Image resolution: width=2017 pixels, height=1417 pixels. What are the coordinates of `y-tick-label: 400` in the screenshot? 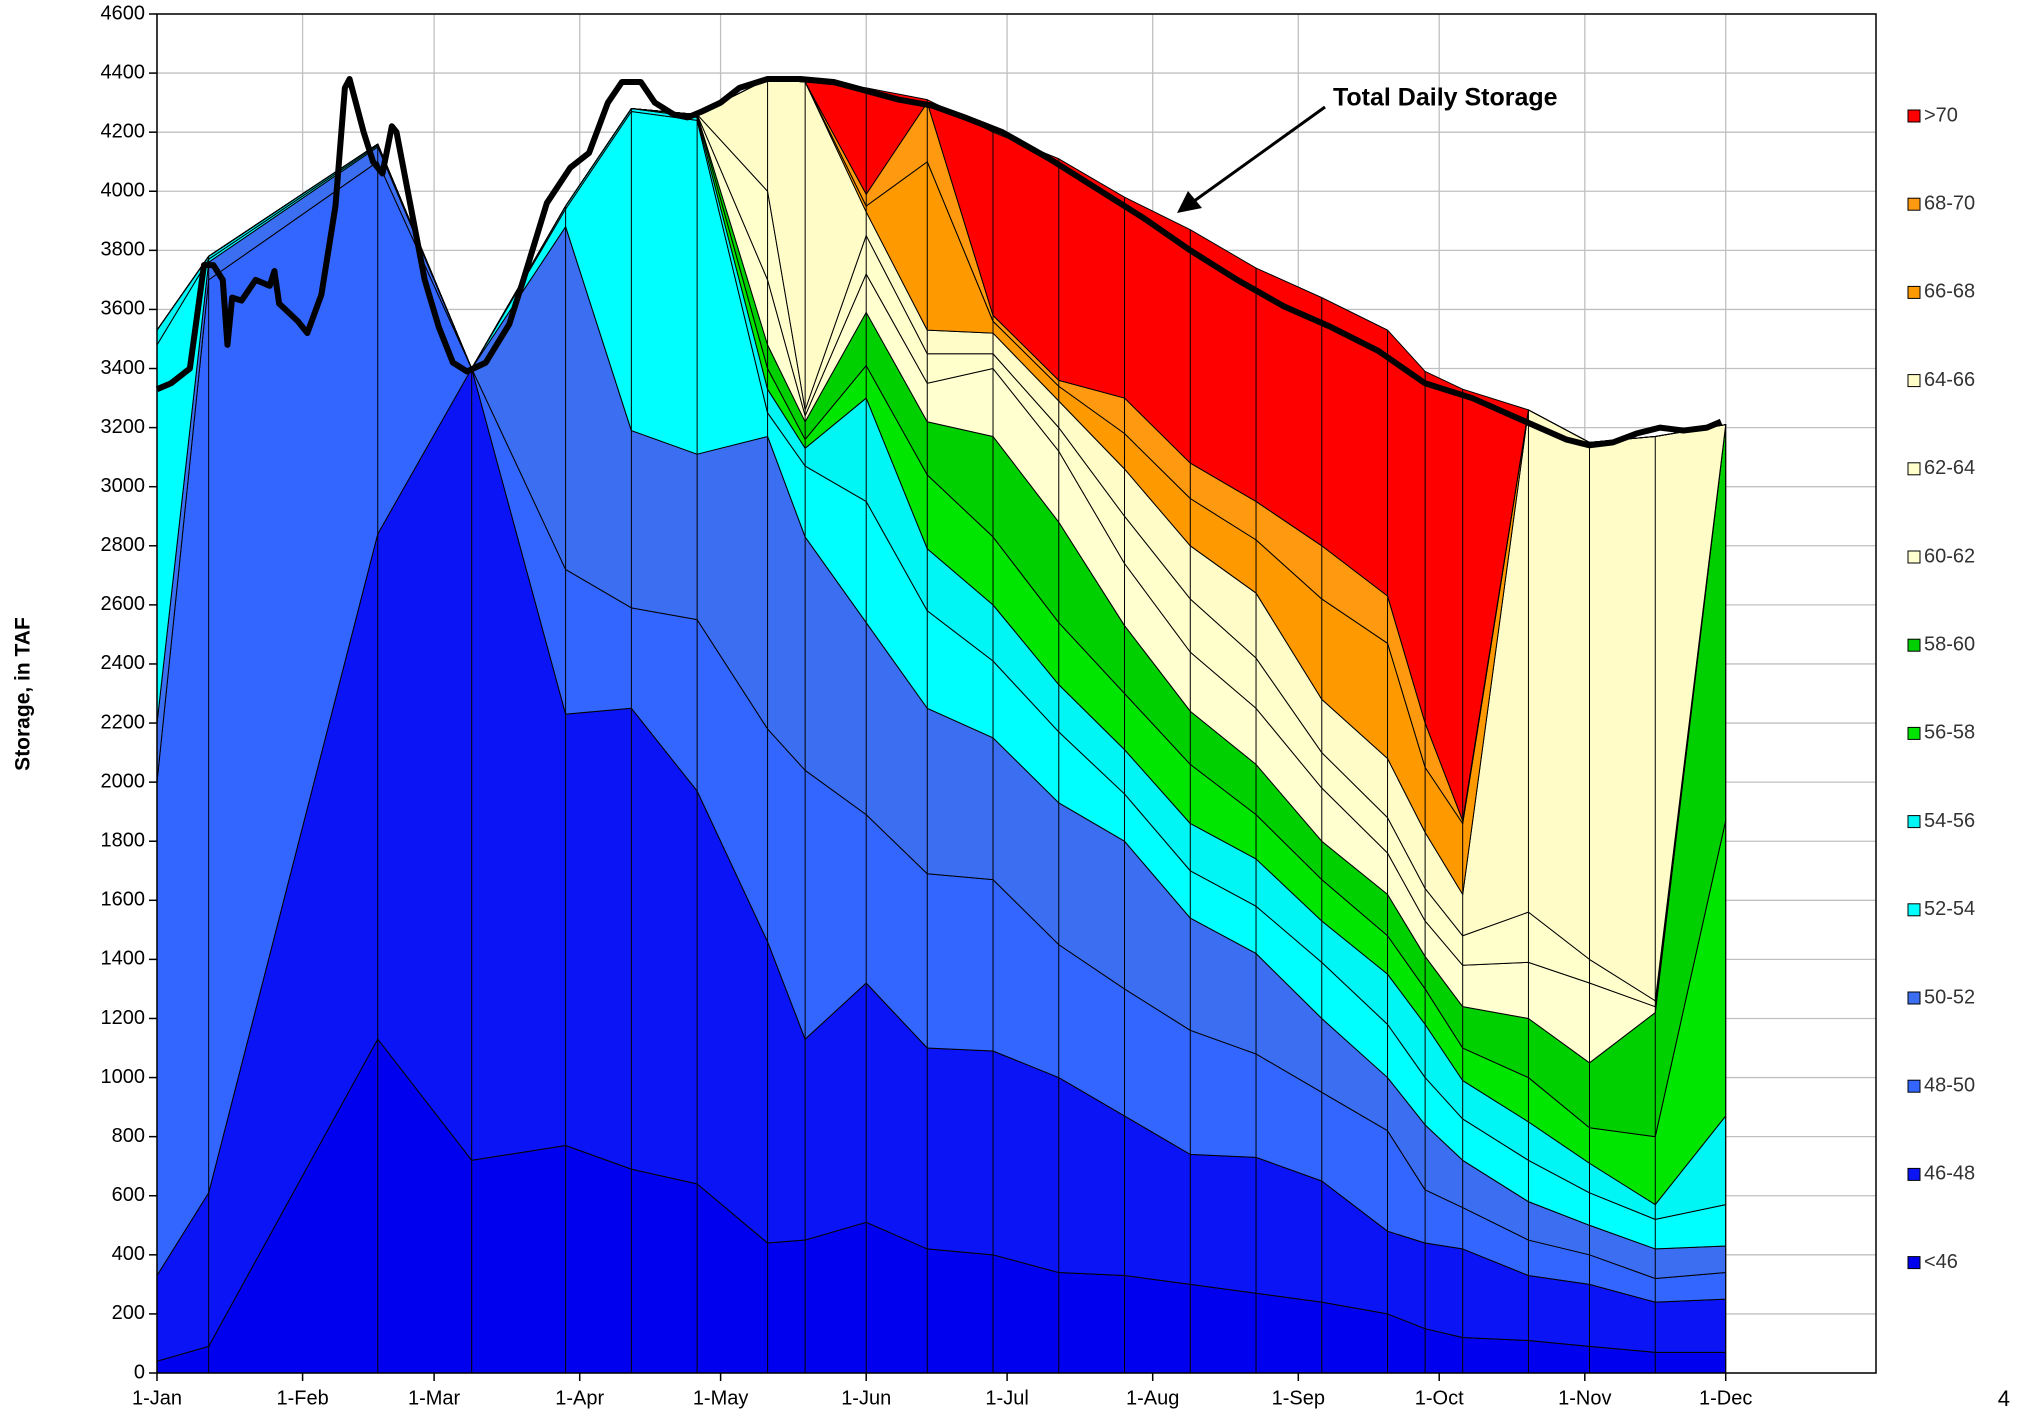 It's located at (128, 1254).